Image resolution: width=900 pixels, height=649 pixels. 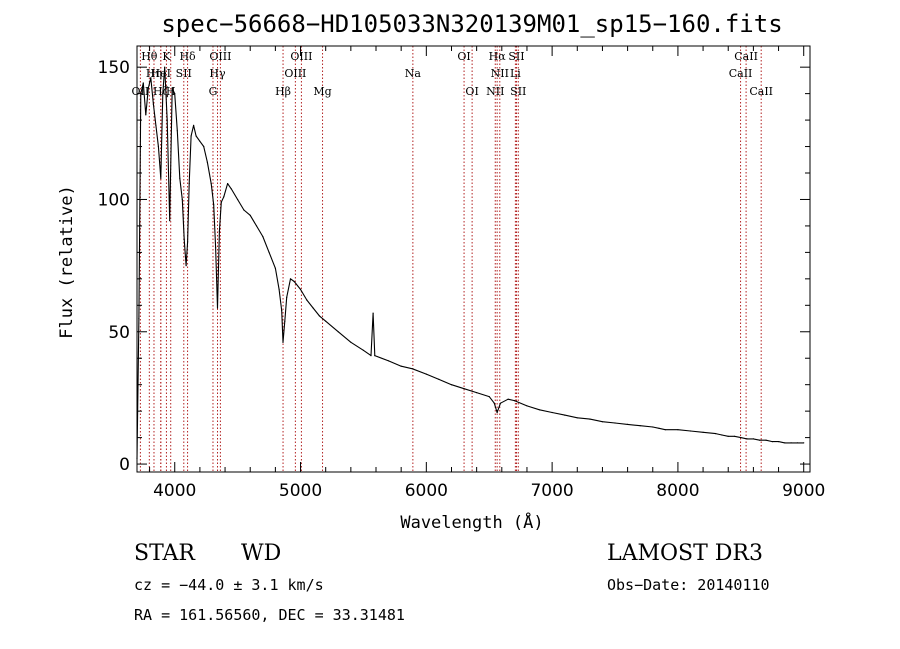 I want to click on spectral-line-label: Hζ, so click(x=161, y=91).